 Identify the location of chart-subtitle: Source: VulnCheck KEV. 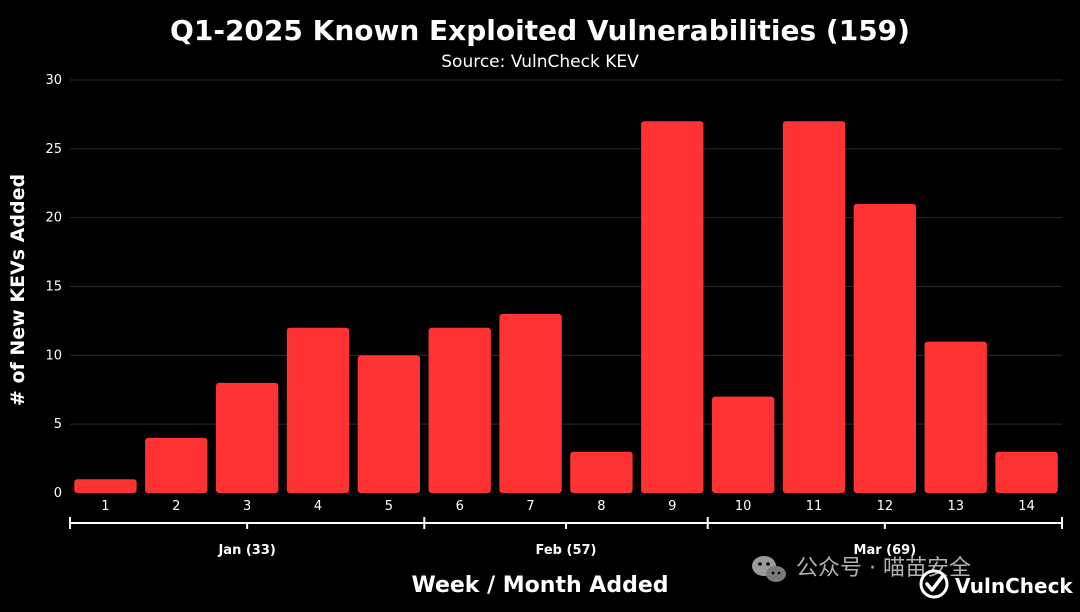
(540, 62).